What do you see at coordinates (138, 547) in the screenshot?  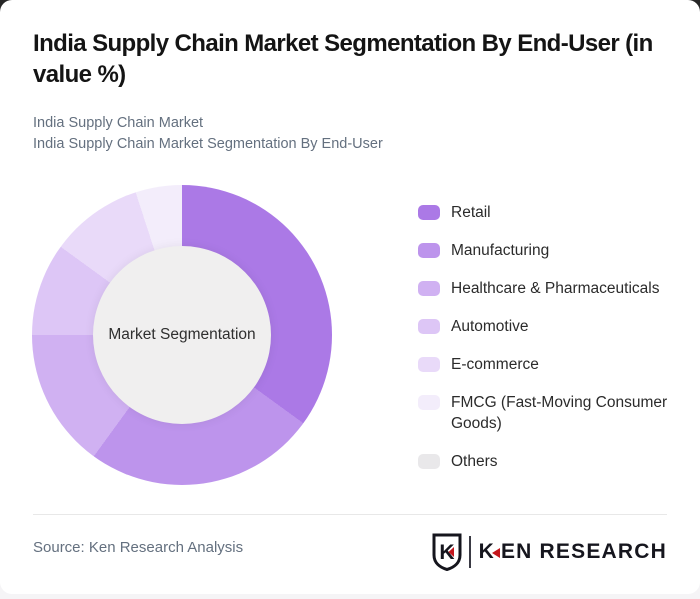 I see `source-text: Source: Ken Research Analysis` at bounding box center [138, 547].